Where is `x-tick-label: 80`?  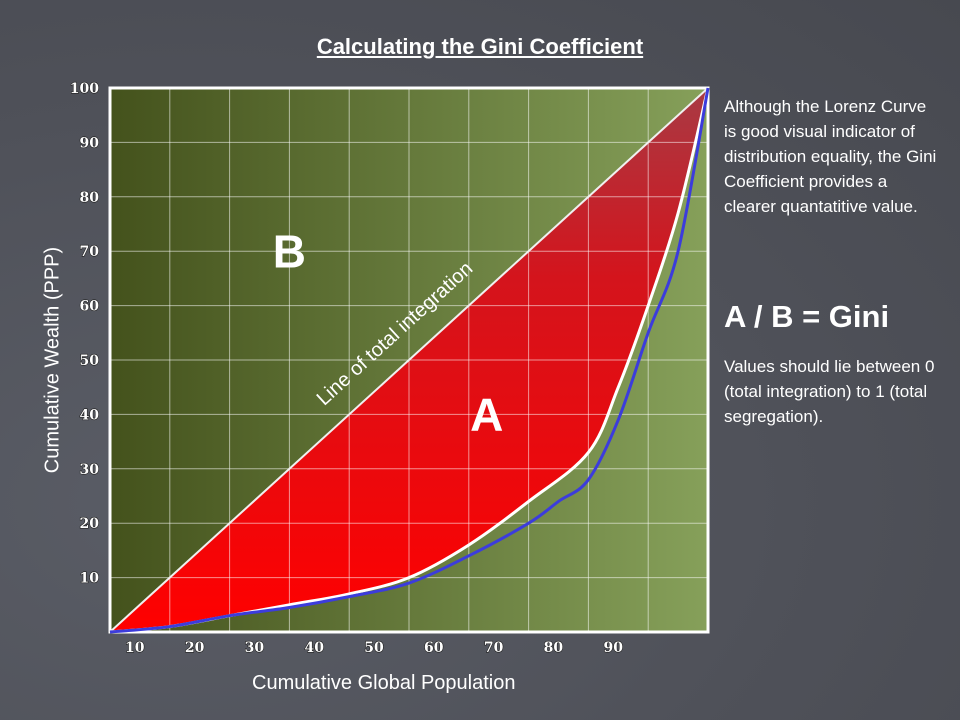
x-tick-label: 80 is located at coordinates (554, 648).